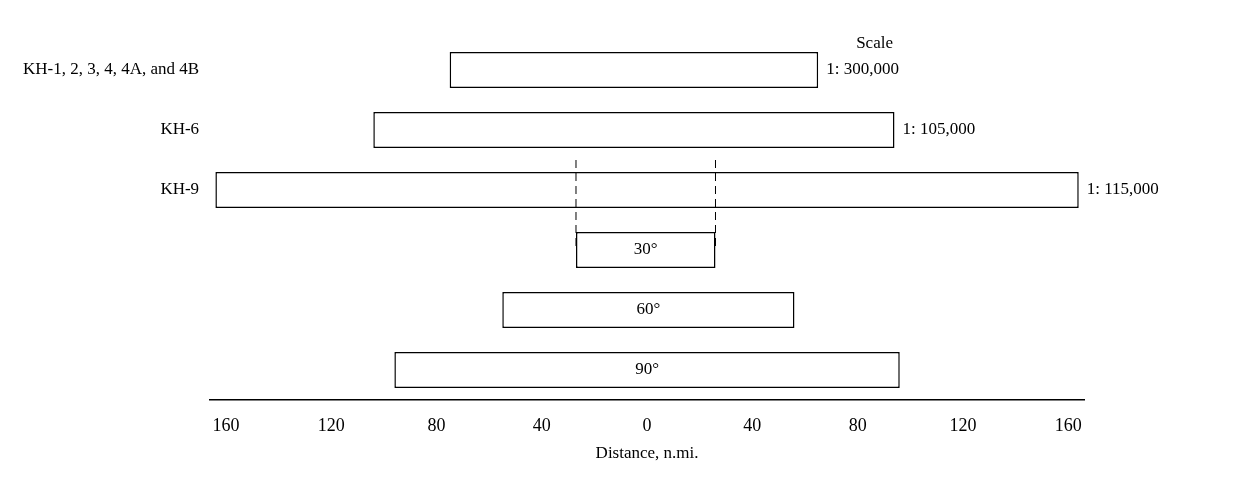  Describe the element at coordinates (180, 129) in the screenshot. I see `y-tick-label: KH-6` at that location.